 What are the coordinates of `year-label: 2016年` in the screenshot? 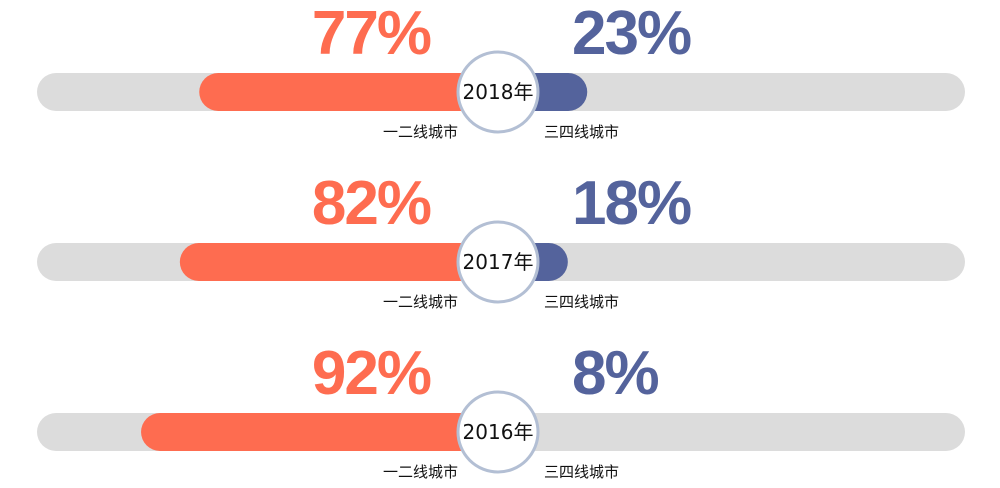 It's located at (498, 432).